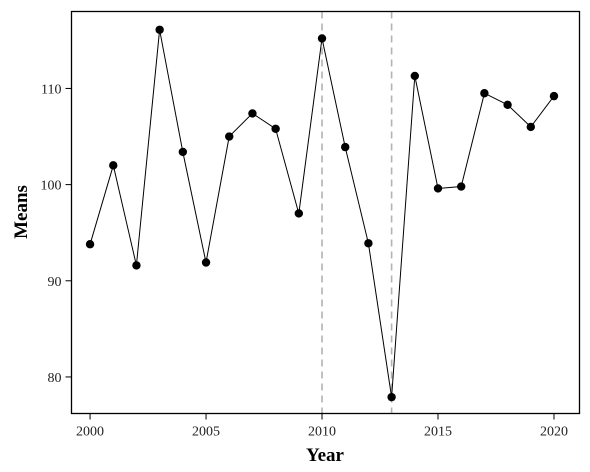 This screenshot has height=472, width=590. What do you see at coordinates (554, 432) in the screenshot?
I see `x-tick-label: 2020` at bounding box center [554, 432].